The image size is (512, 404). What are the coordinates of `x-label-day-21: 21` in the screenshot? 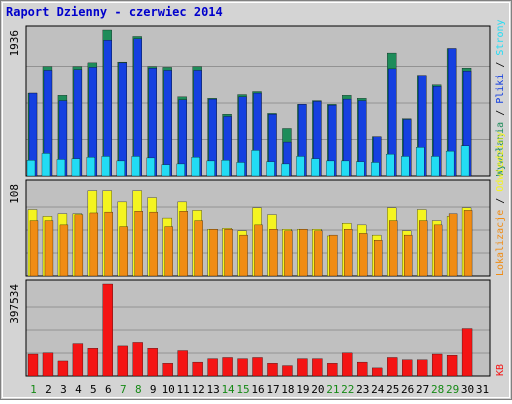 It's located at (332, 389).